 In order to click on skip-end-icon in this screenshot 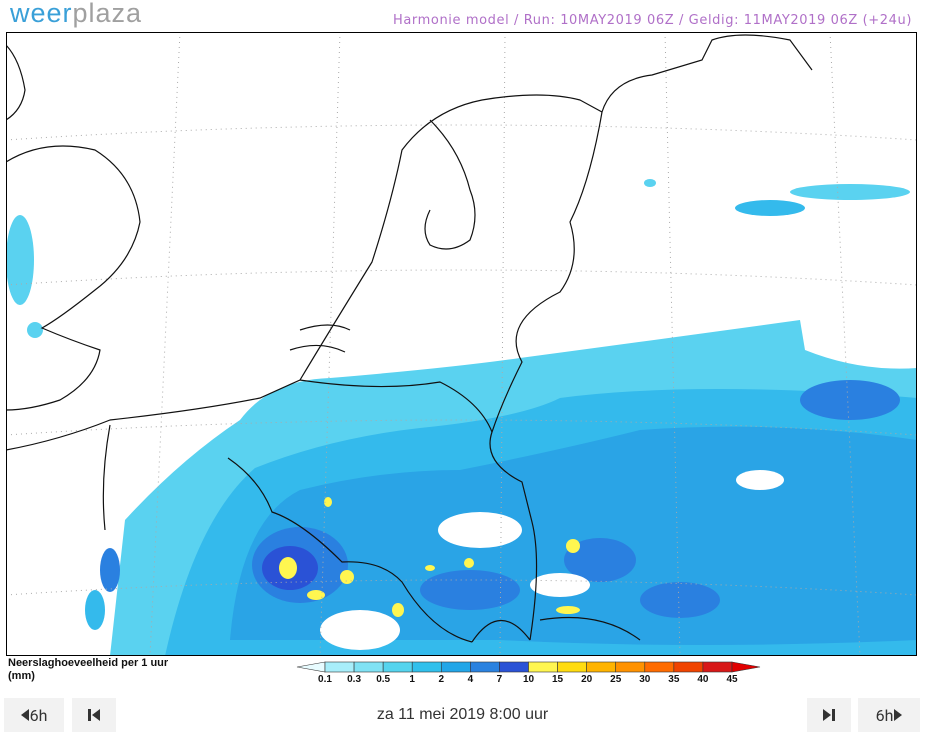, I will do `click(829, 715)`.